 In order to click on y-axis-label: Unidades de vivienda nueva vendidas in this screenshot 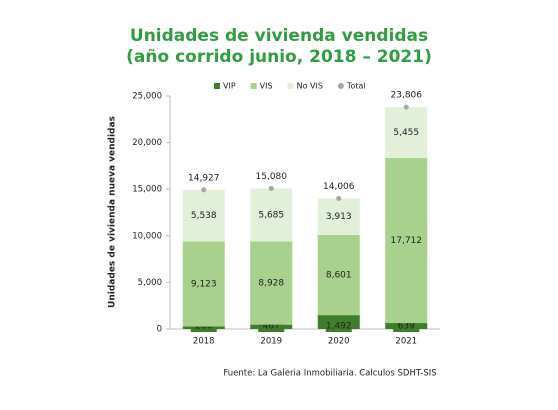, I will do `click(113, 212)`.